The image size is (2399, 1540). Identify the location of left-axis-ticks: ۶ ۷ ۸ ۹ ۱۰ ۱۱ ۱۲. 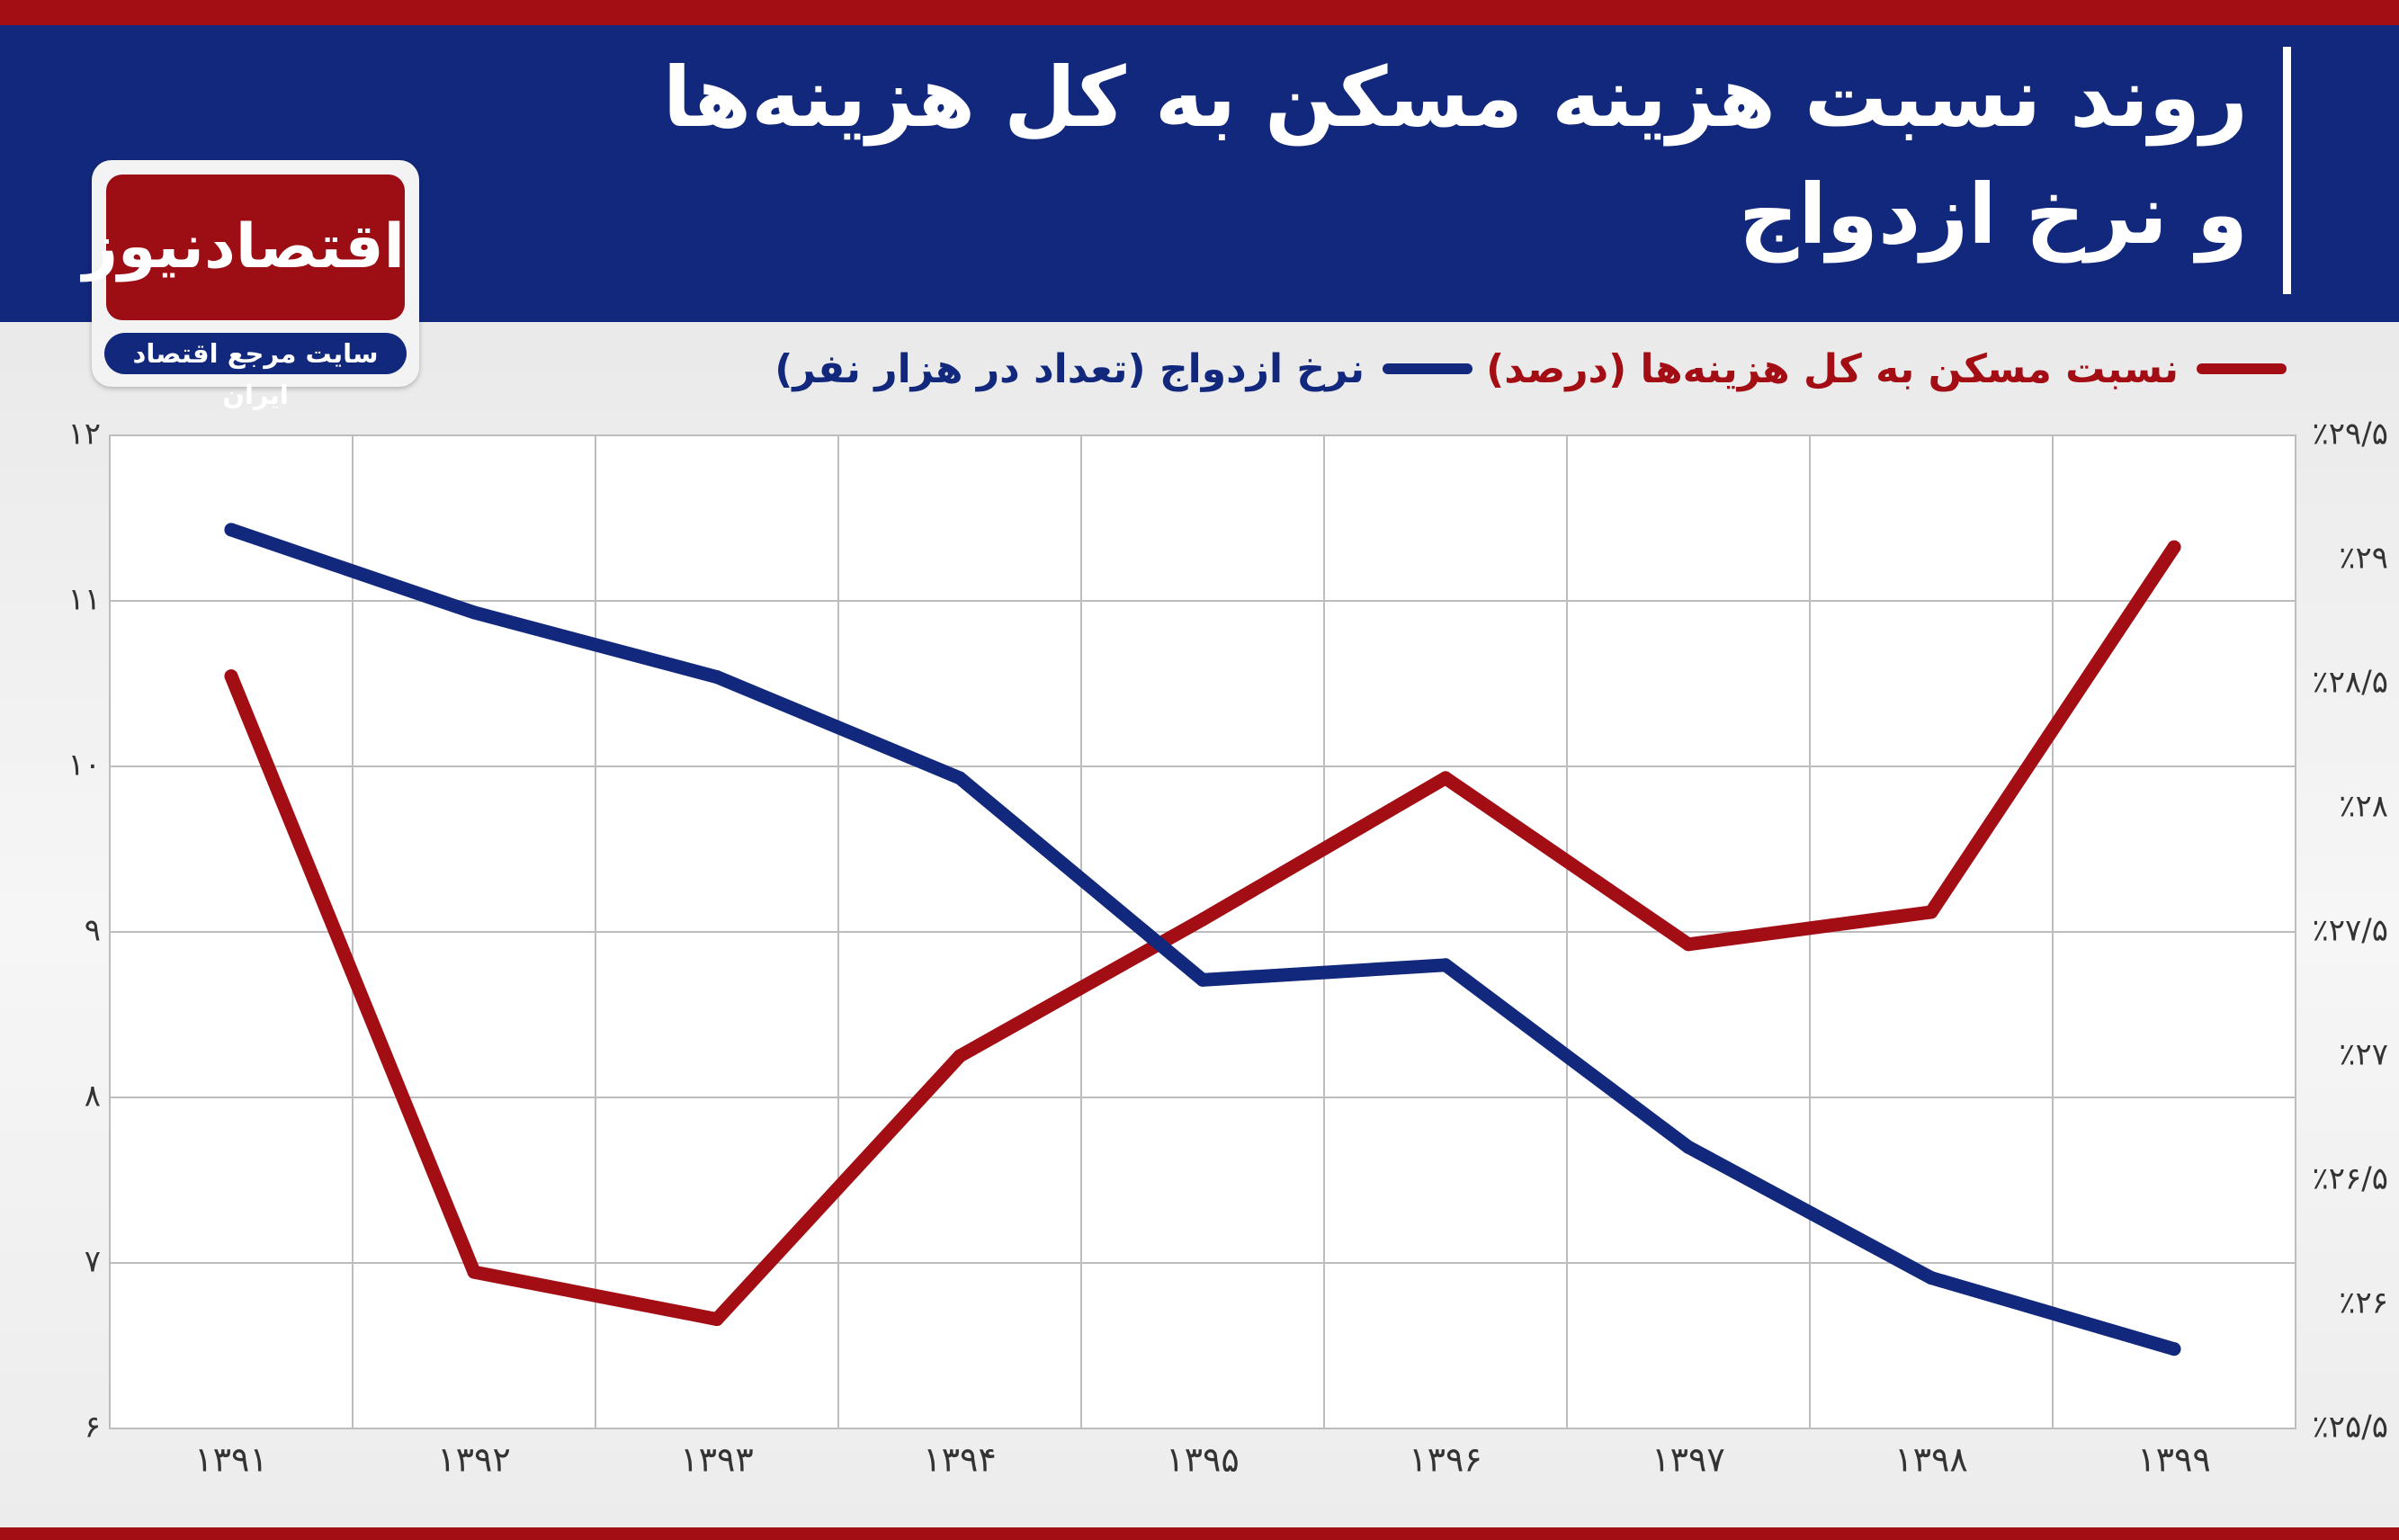
(84, 931).